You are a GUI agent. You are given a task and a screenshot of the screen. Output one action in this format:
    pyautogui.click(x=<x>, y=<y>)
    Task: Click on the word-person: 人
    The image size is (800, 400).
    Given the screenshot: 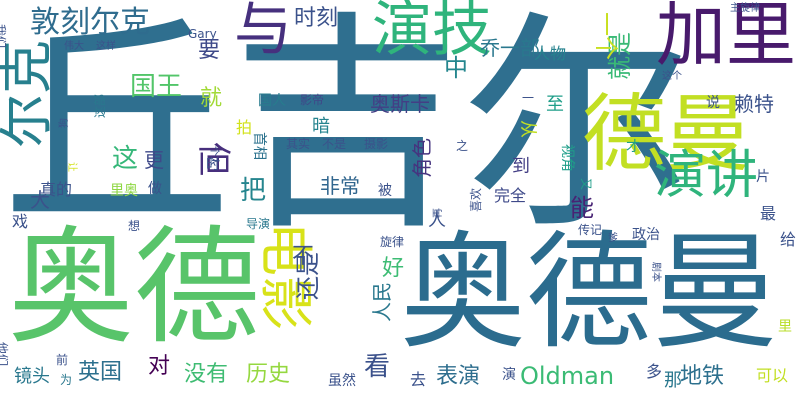 What is the action you would take?
    pyautogui.click(x=437, y=220)
    